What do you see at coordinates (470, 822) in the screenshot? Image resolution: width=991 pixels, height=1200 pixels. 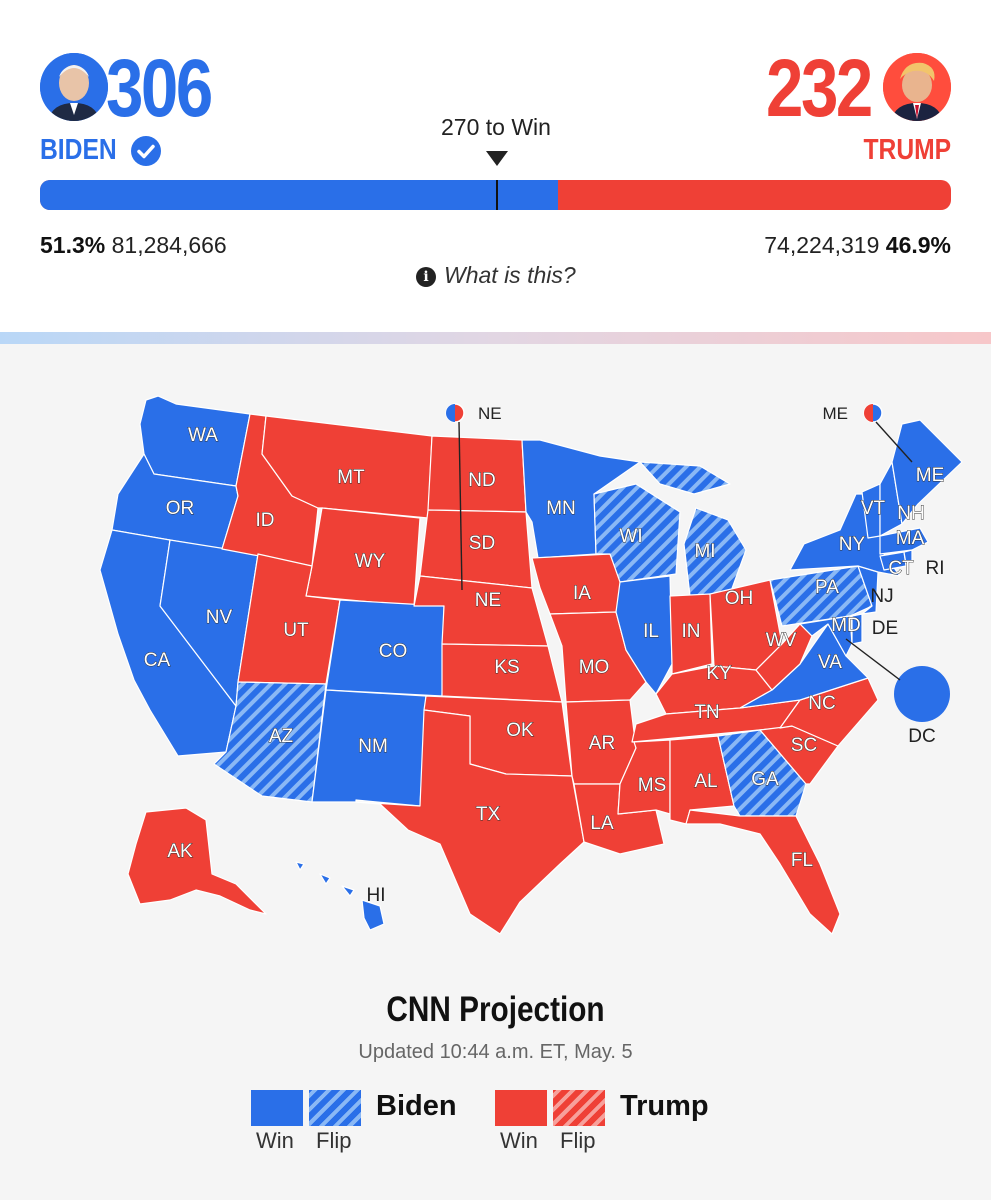 I see `state-TX` at bounding box center [470, 822].